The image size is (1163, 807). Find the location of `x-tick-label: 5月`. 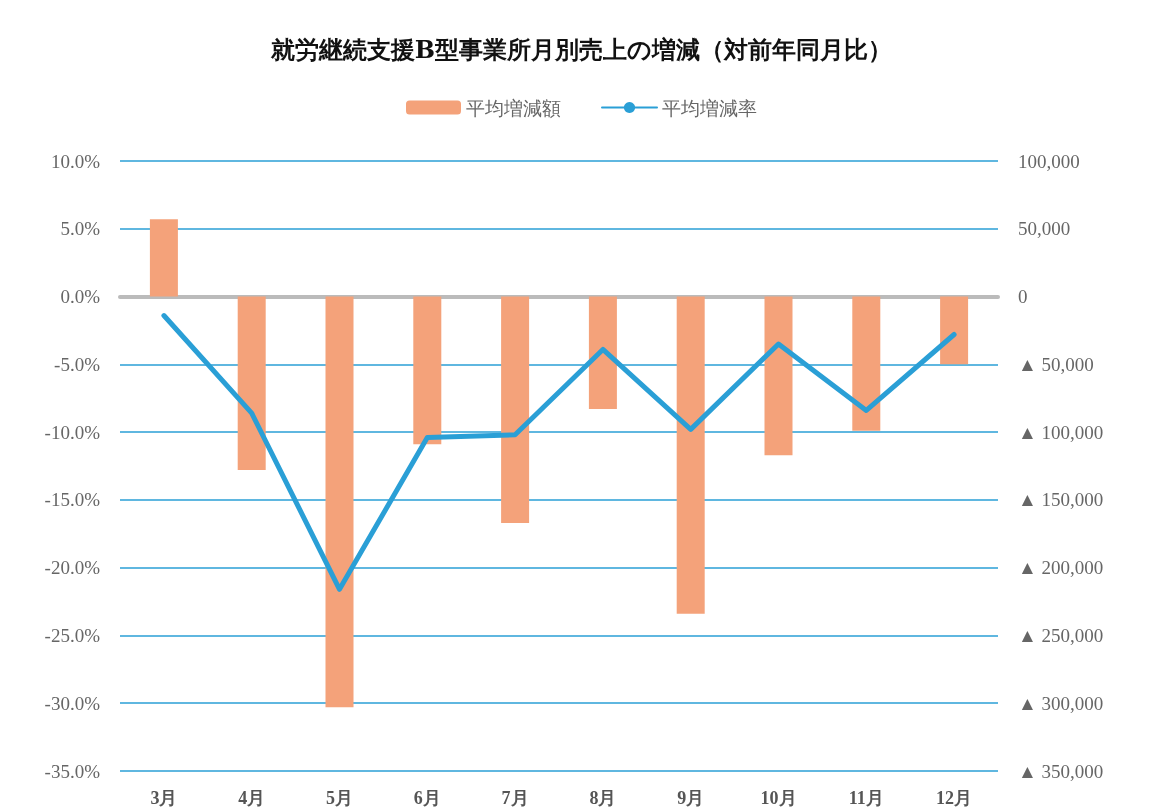

x-tick-label: 5月 is located at coordinates (339, 797).